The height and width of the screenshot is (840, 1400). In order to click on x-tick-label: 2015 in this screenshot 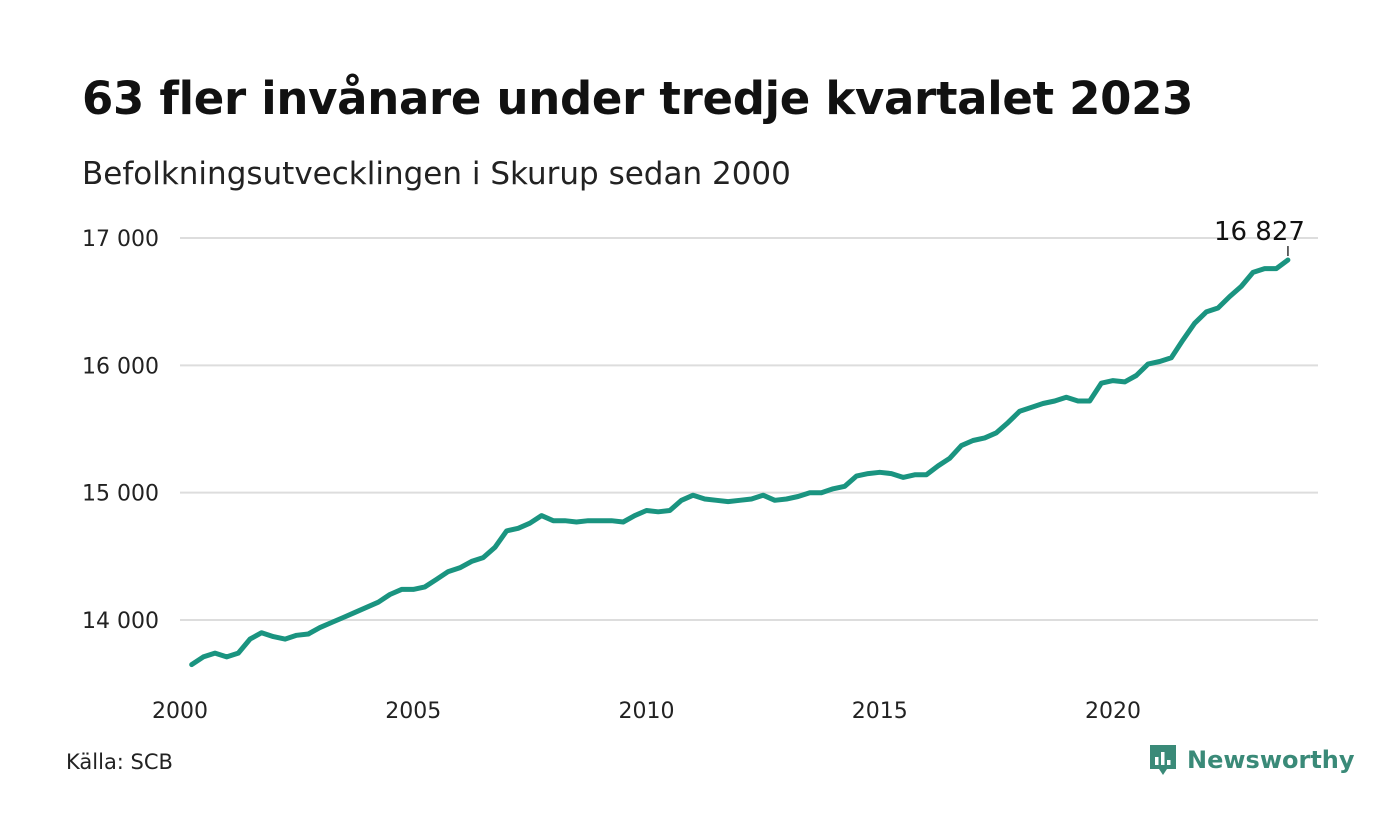, I will do `click(880, 711)`.